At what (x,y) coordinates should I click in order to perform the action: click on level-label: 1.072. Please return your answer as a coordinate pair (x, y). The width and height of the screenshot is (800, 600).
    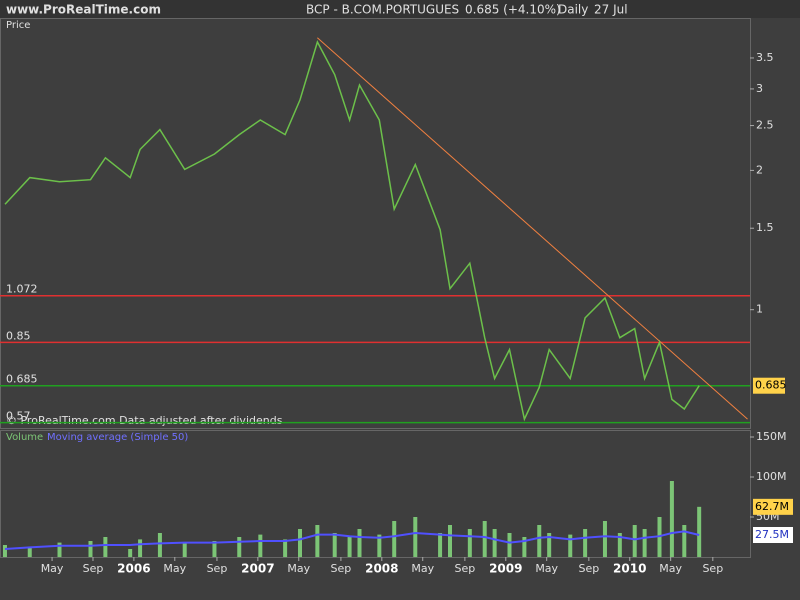
    Looking at the image, I should click on (22, 289).